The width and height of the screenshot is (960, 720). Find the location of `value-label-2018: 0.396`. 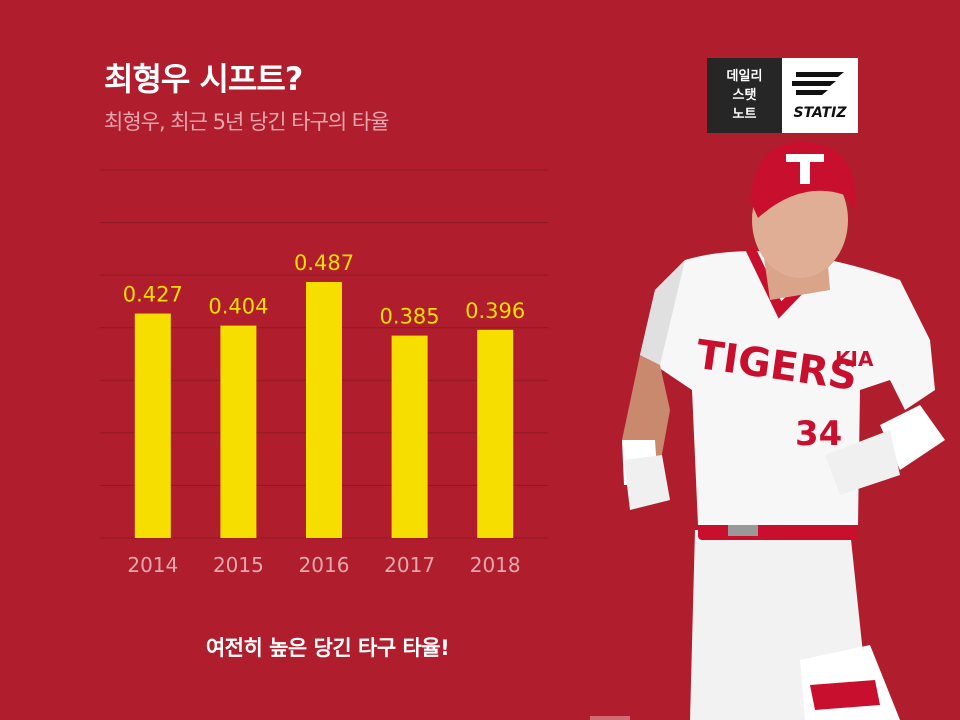

value-label-2018: 0.396 is located at coordinates (495, 311).